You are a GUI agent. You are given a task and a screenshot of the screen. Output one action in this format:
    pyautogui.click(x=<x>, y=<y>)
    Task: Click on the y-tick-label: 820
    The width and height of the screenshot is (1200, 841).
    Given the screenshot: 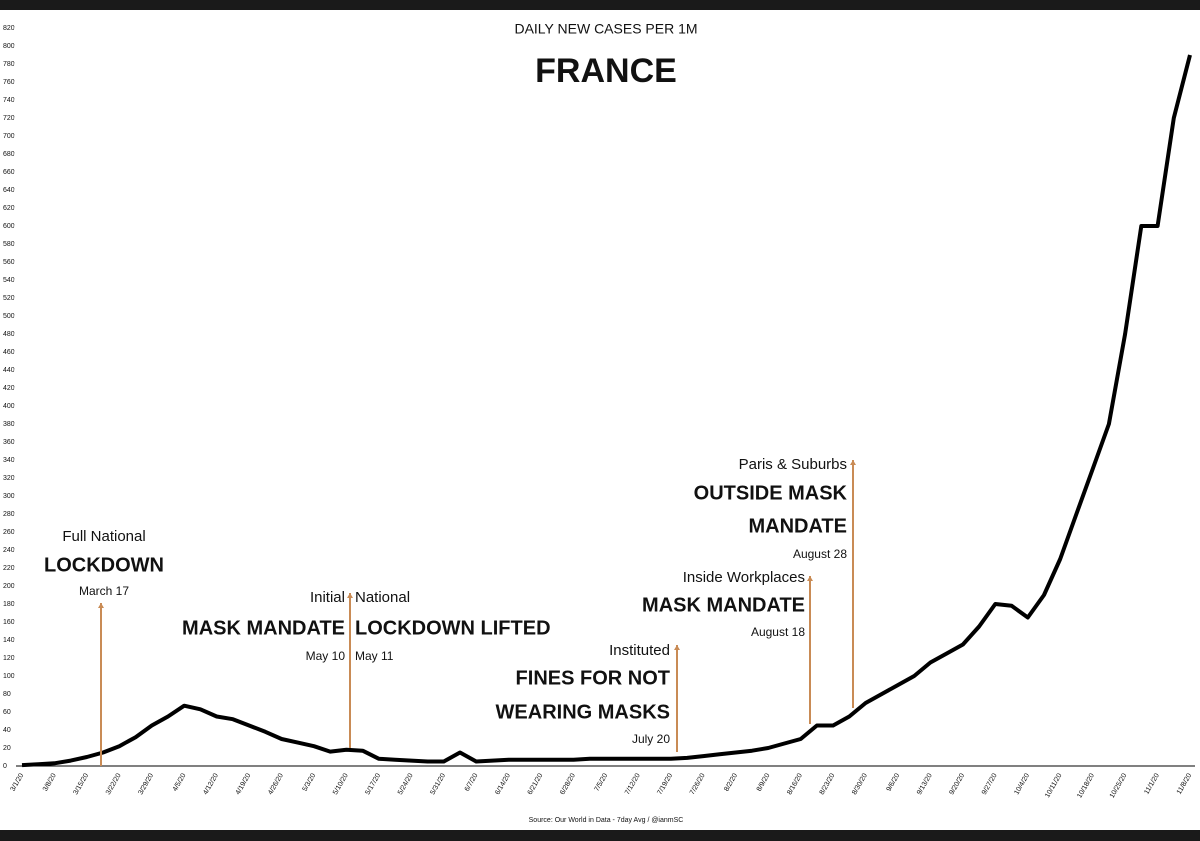 What is the action you would take?
    pyautogui.click(x=9, y=28)
    